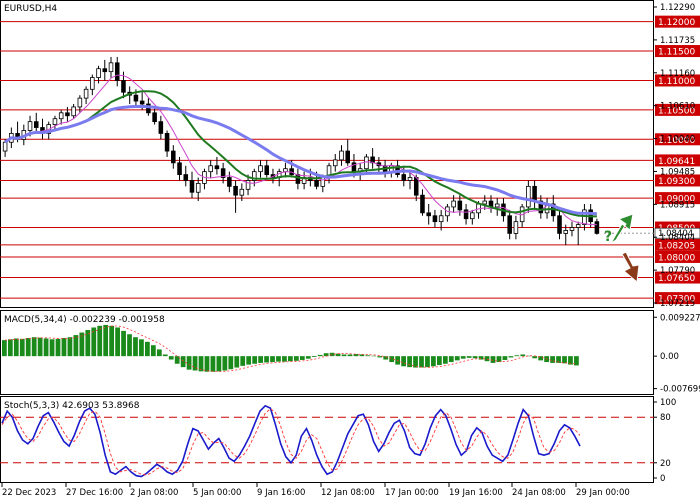 The width and height of the screenshot is (700, 500). Describe the element at coordinates (94, 493) in the screenshot. I see `time-tick-label: 27 Dec 16:00` at that location.